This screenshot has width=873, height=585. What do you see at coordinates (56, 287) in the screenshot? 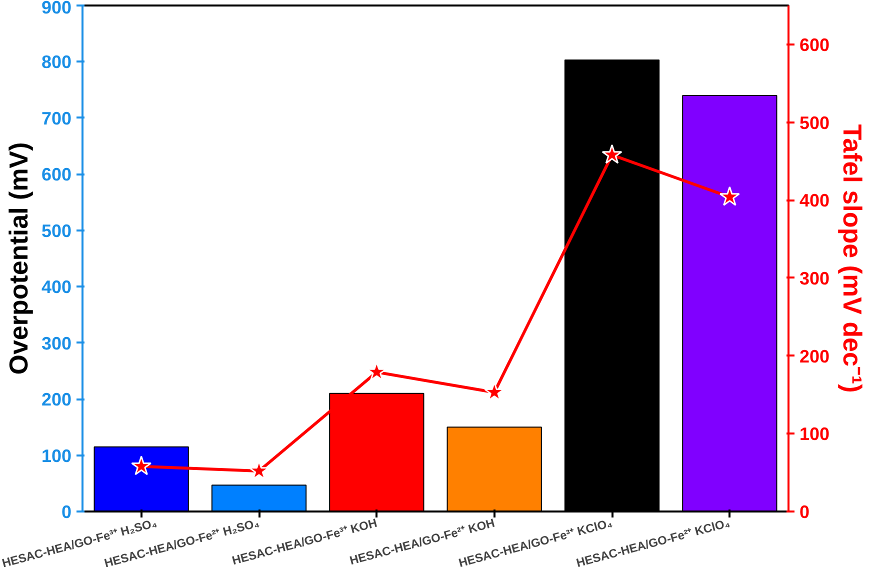
I see `y-tick-label: 400` at bounding box center [56, 287].